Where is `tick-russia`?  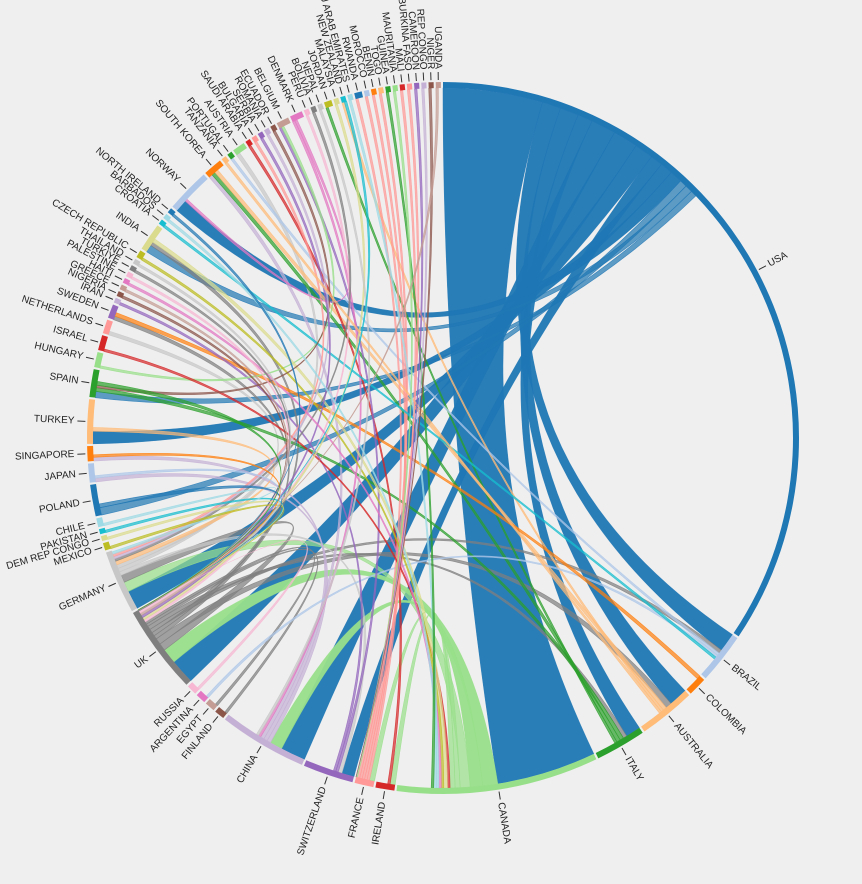
tick-russia is located at coordinates (187, 694).